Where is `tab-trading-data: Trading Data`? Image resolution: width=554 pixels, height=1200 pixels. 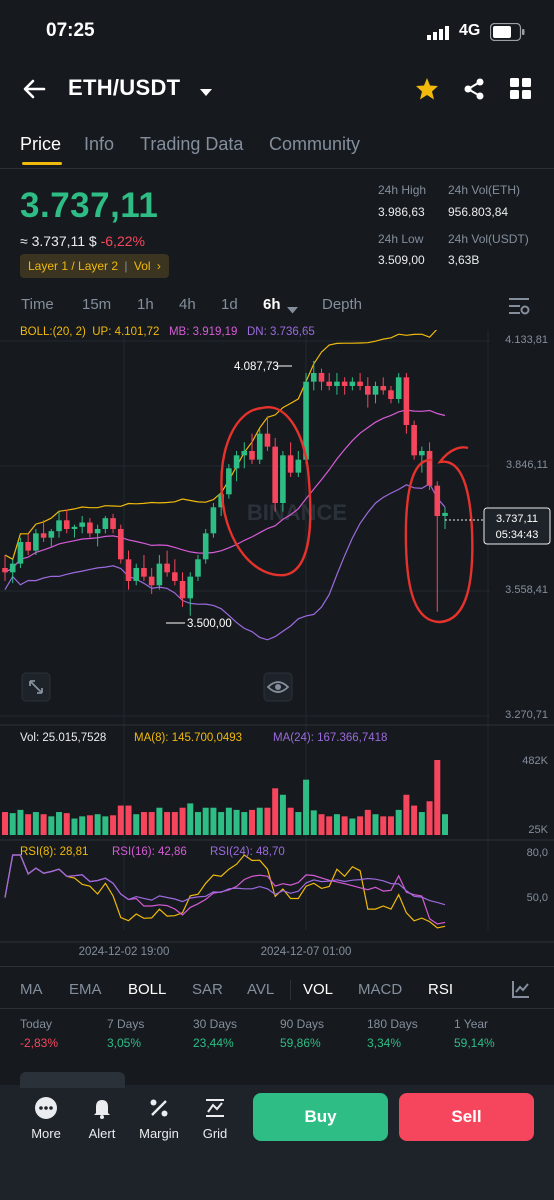 tab-trading-data: Trading Data is located at coordinates (192, 144).